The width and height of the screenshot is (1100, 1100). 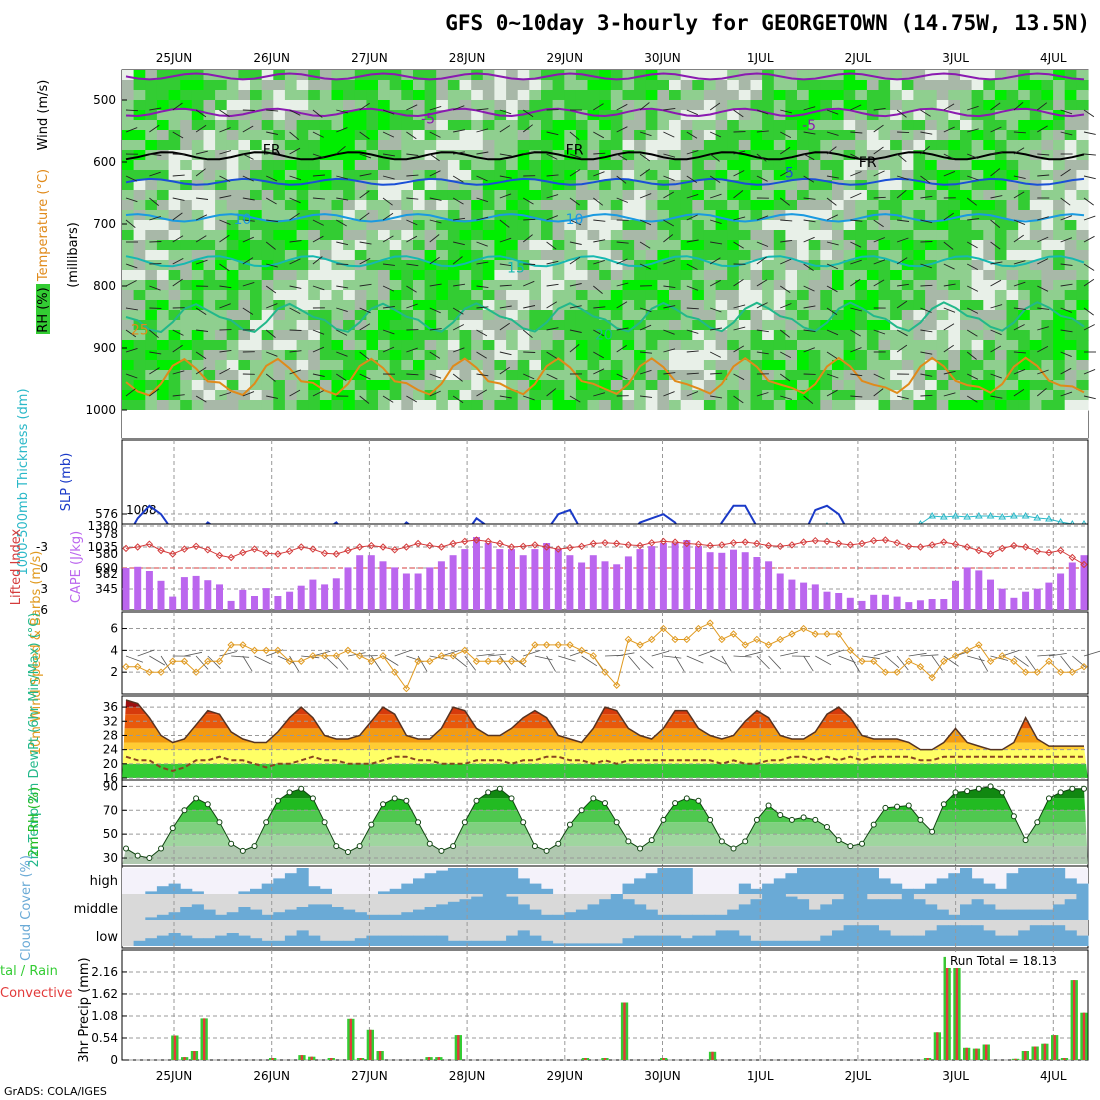 I want to click on wind-speed-marker, so click(x=616, y=685).